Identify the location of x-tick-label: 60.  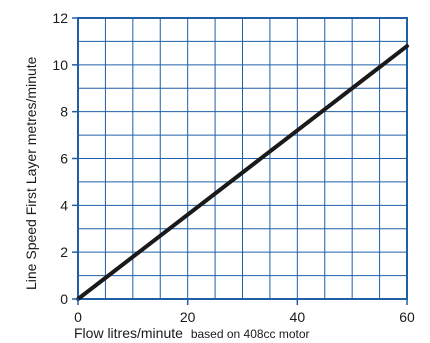
(407, 317).